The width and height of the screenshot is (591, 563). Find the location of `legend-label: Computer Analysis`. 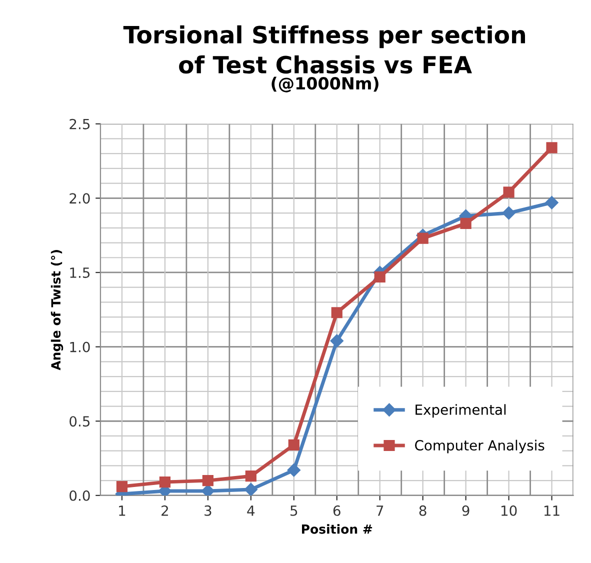

legend-label: Computer Analysis is located at coordinates (479, 447).